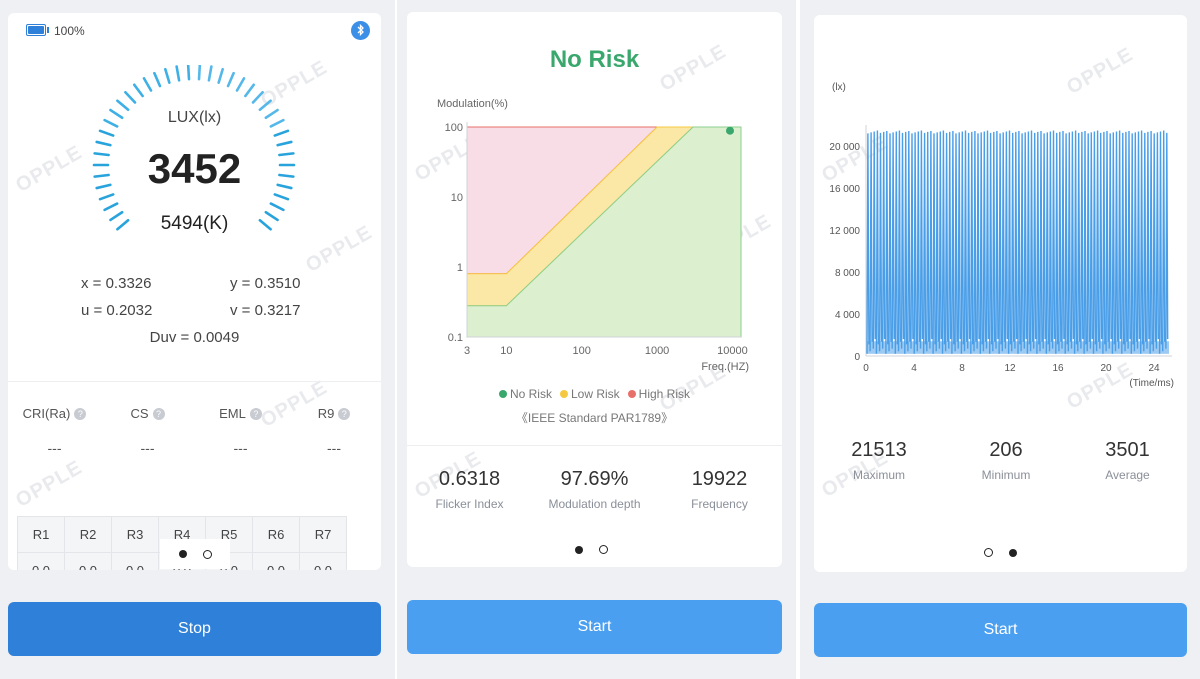 The height and width of the screenshot is (679, 1200). Describe the element at coordinates (116, 283) in the screenshot. I see `chromaticity-x: x = 0.3326` at that location.